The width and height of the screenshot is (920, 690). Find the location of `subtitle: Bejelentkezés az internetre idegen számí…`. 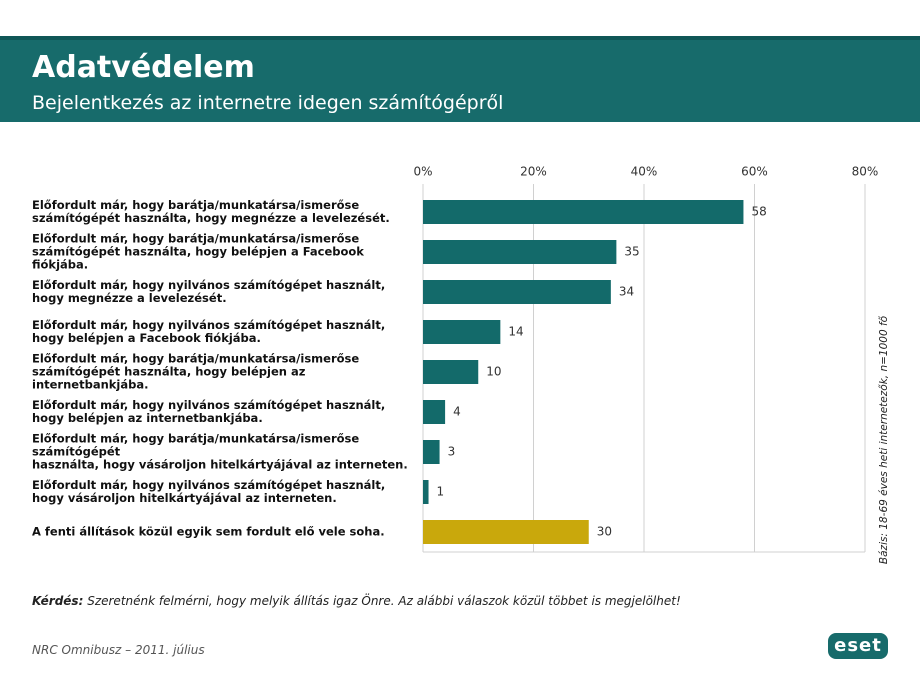

subtitle: Bejelentkezés az internetre idegen számí… is located at coordinates (268, 103).